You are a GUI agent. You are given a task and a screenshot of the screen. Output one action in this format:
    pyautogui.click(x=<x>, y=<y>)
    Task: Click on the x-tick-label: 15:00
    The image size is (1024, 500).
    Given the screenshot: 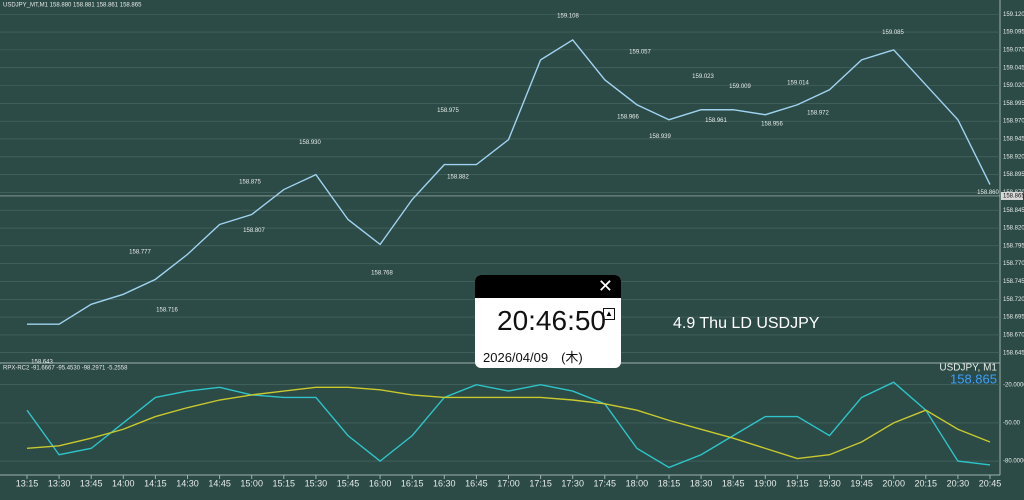 What is the action you would take?
    pyautogui.click(x=251, y=483)
    